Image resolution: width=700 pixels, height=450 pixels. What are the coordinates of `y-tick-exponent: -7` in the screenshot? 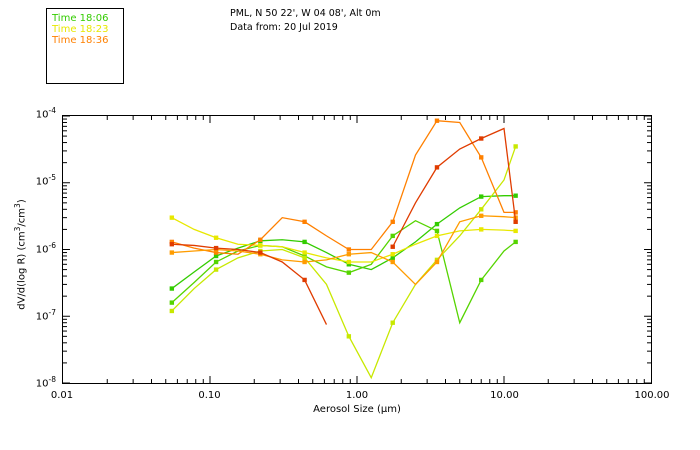 It's located at (52, 312).